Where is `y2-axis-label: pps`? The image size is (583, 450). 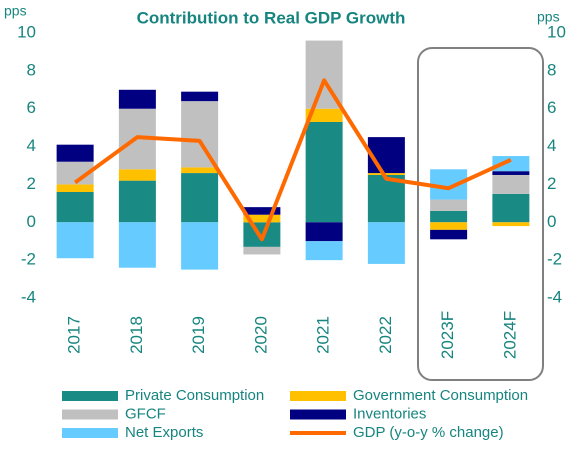
y2-axis-label: pps is located at coordinates (548, 17).